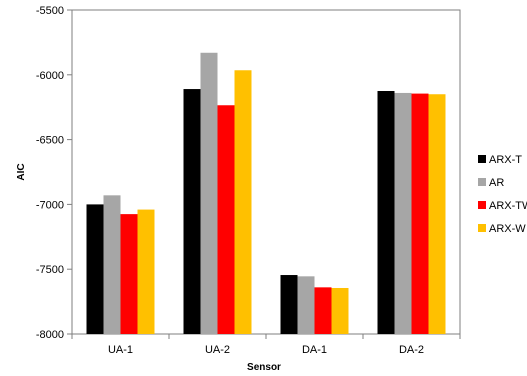  What do you see at coordinates (411, 350) in the screenshot?
I see `x-tick-label: DA-2` at bounding box center [411, 350].